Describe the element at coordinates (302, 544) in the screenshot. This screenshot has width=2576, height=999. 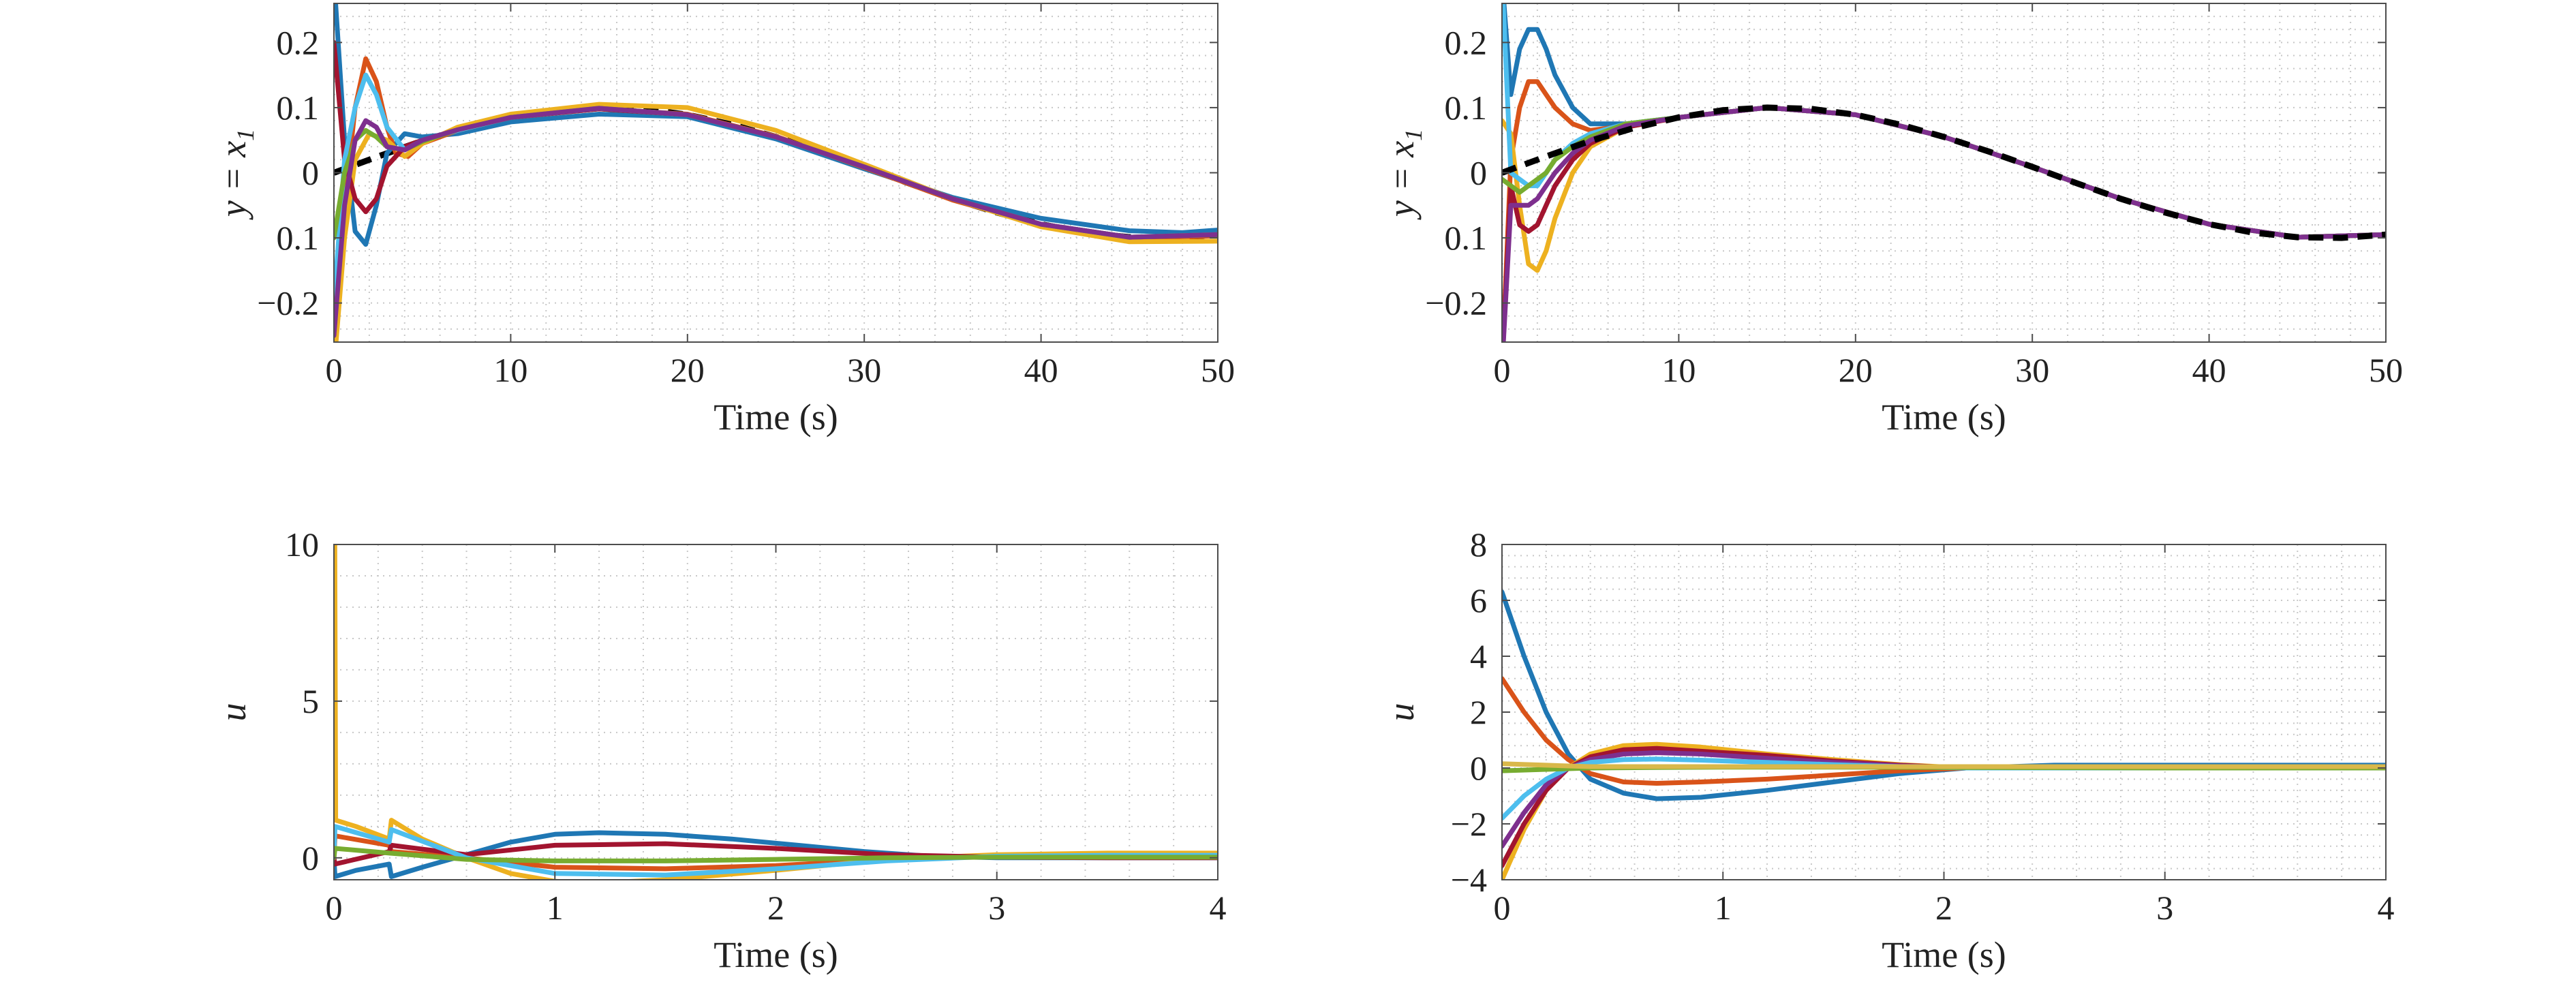
I see `y-tick-label: 10` at that location.